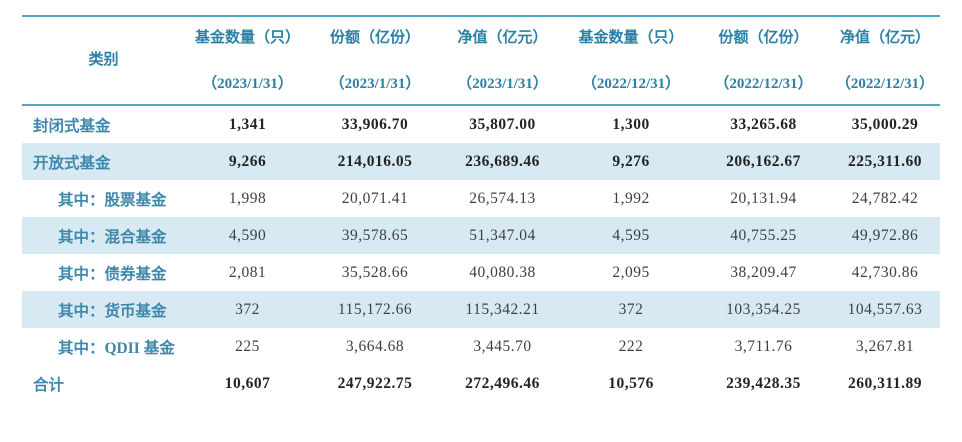 The image size is (962, 442). What do you see at coordinates (763, 60) in the screenshot?
I see `column-header: 份额（亿份） （2022/12/31）` at bounding box center [763, 60].